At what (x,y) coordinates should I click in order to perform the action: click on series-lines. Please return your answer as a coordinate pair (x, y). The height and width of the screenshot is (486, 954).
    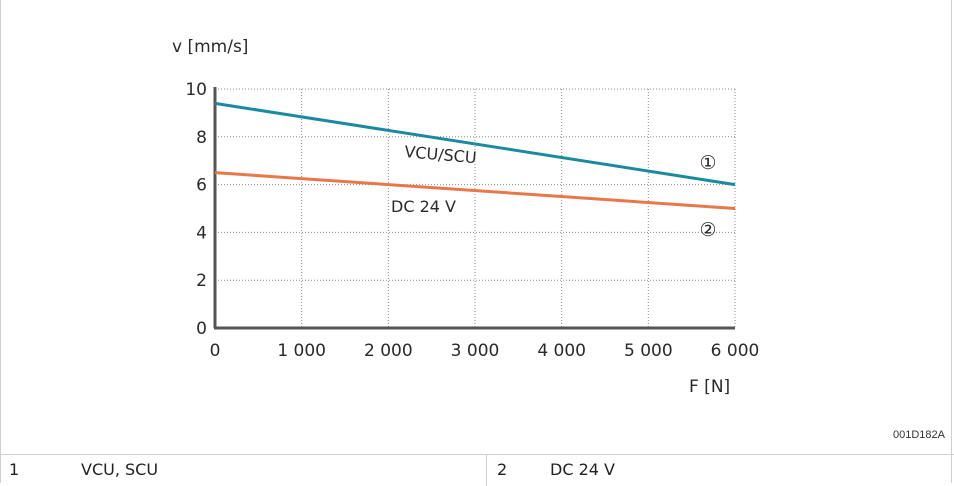
    Looking at the image, I should click on (475, 155).